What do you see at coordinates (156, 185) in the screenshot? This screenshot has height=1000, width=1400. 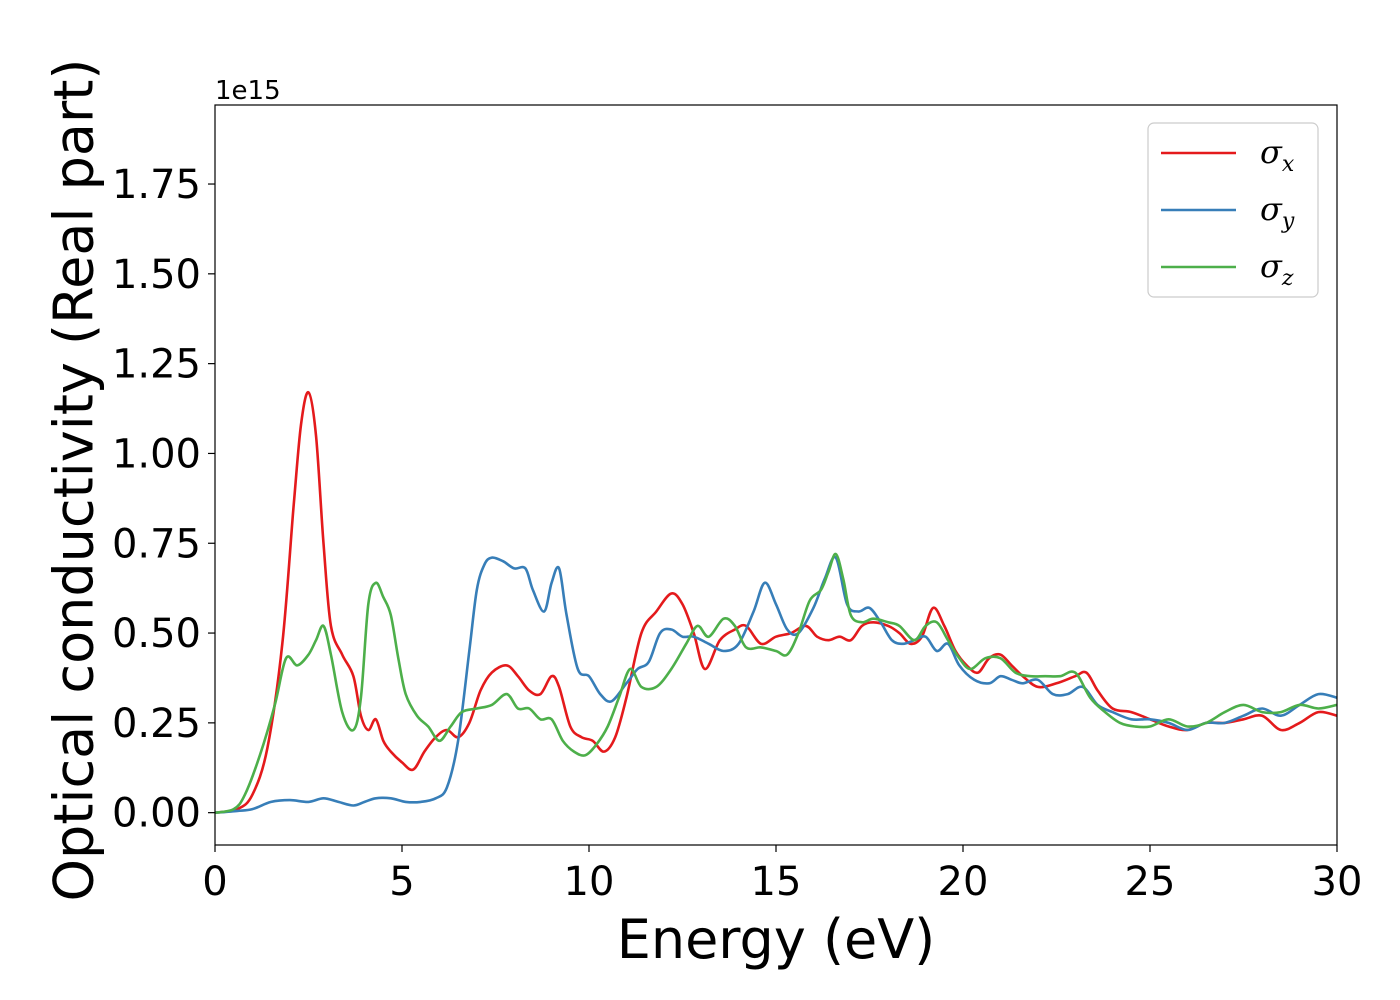 I see `y-tick-label: 1.75` at bounding box center [156, 185].